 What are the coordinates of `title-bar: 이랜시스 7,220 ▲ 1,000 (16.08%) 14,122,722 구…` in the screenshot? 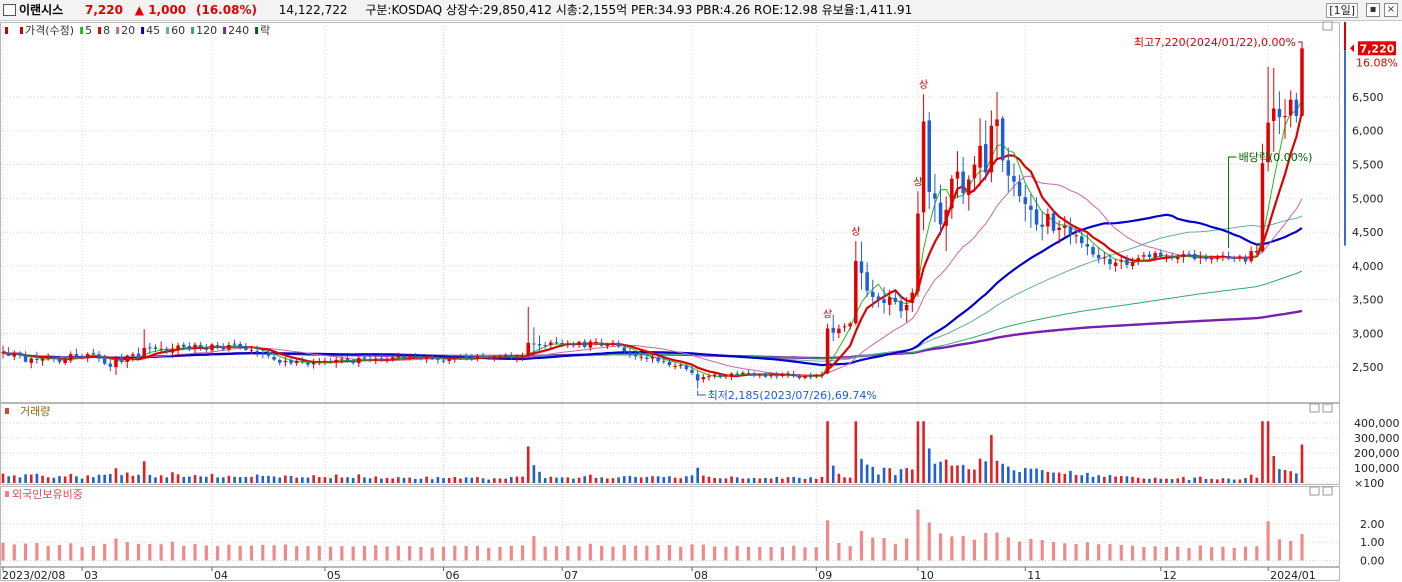 It's located at (701, 10).